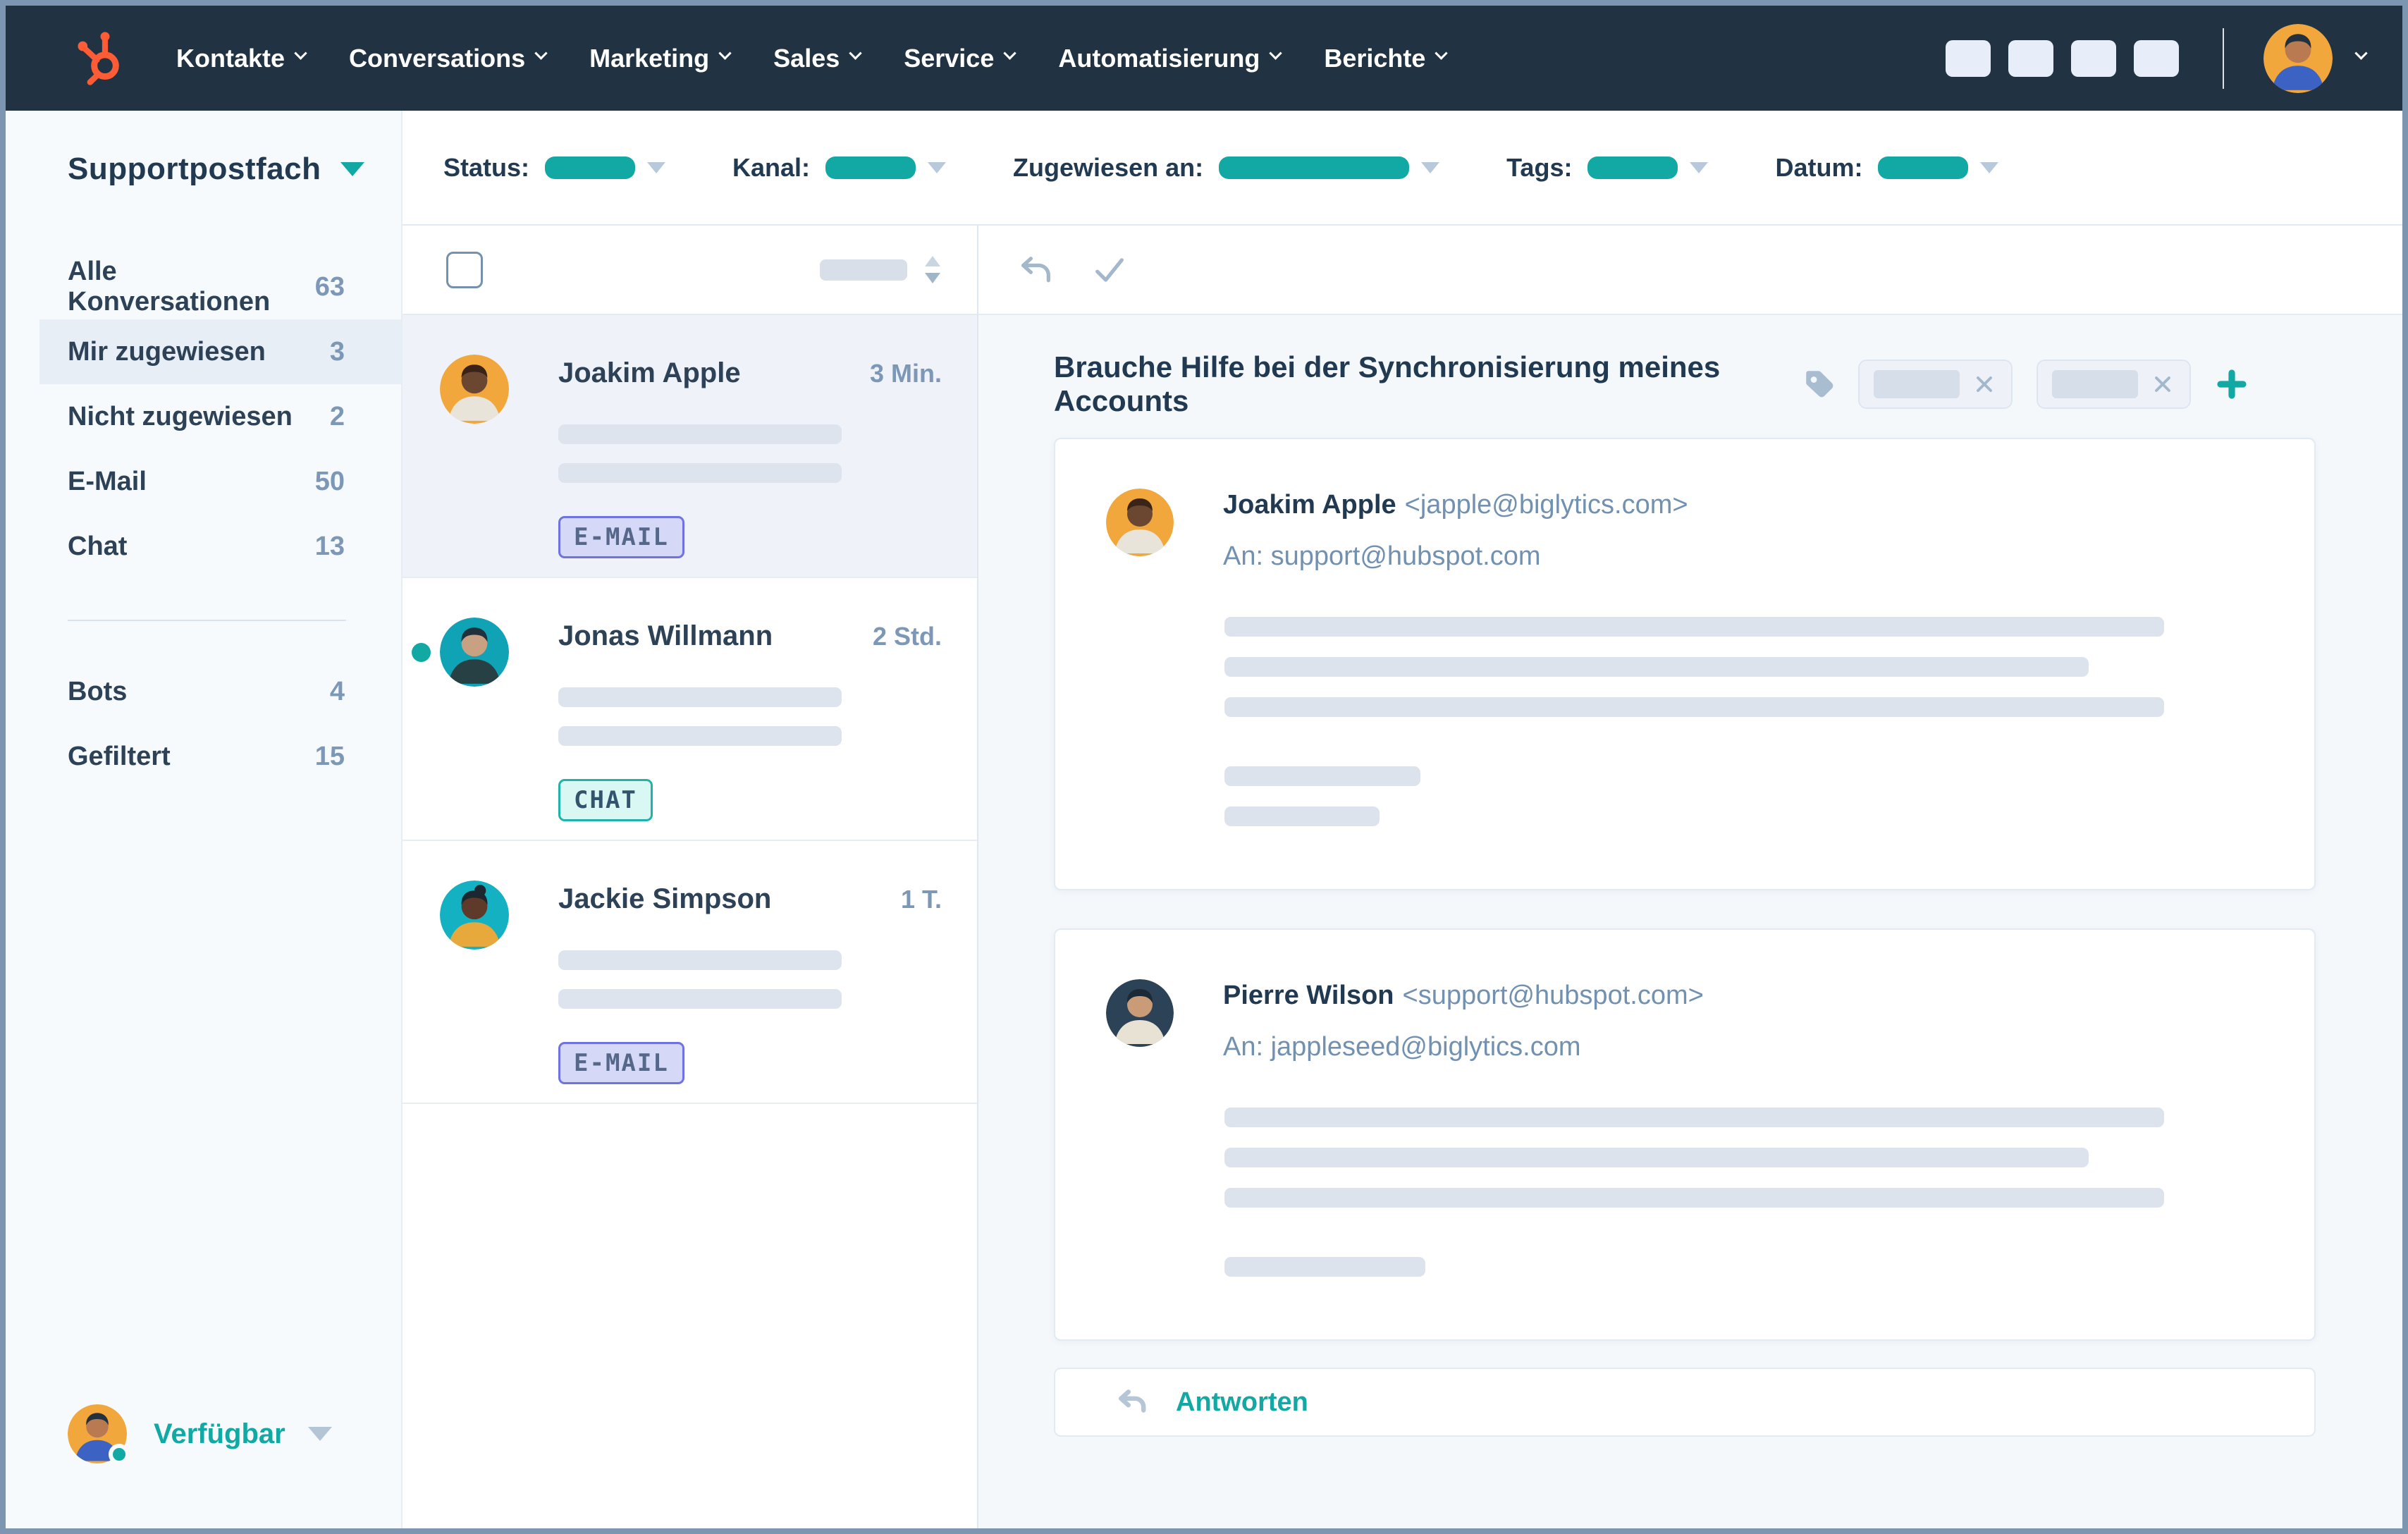  What do you see at coordinates (99, 1434) in the screenshot?
I see `agent-avatar` at bounding box center [99, 1434].